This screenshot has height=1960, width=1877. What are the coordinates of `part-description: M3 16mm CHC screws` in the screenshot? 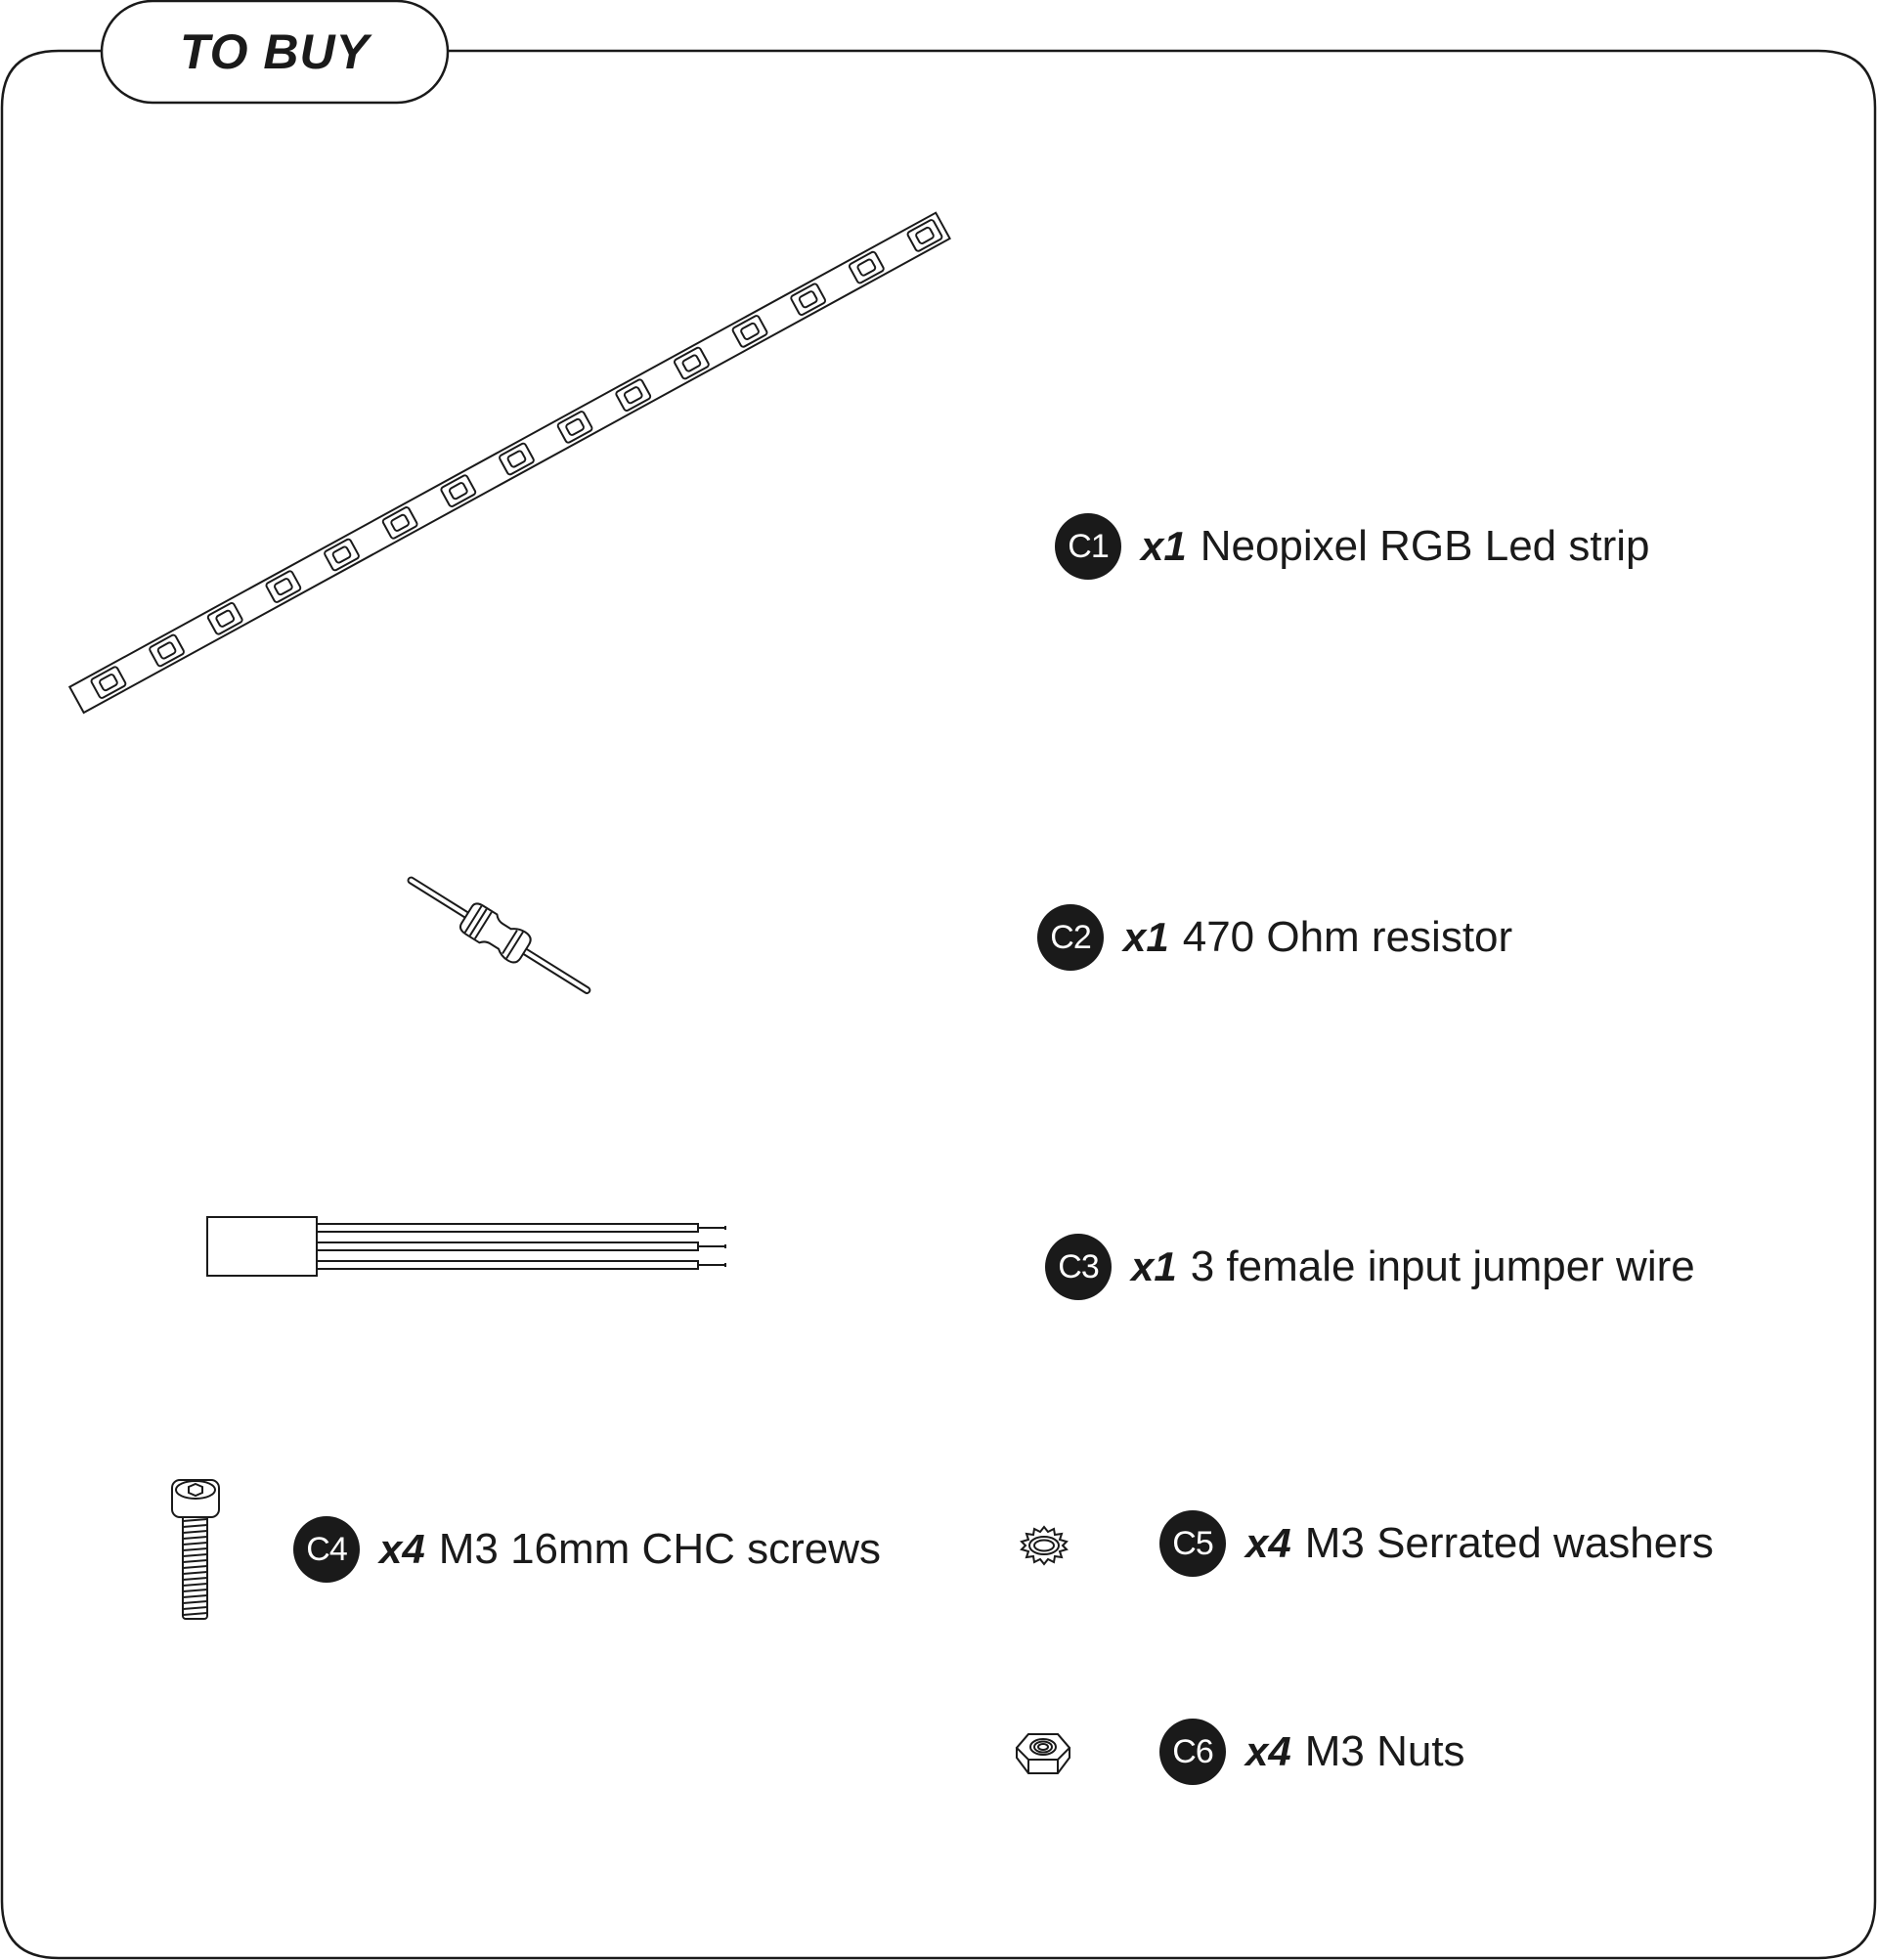 It's located at (659, 1549).